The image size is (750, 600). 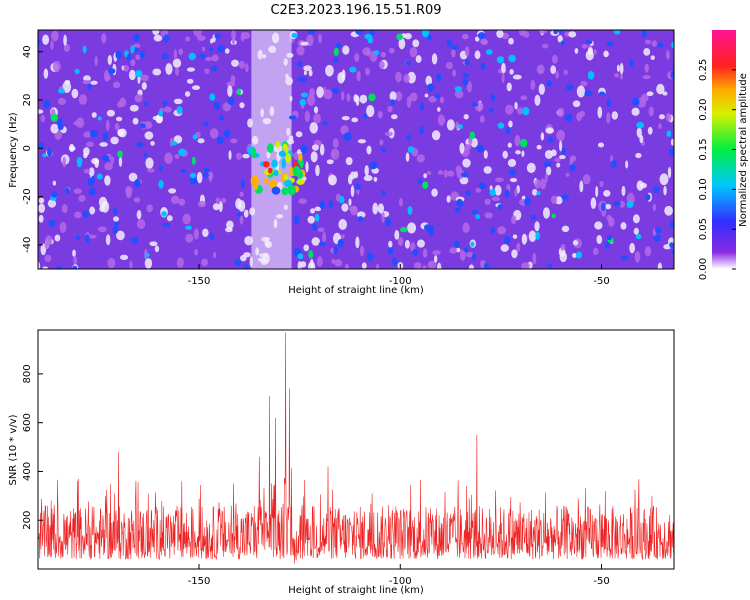 I want to click on colorbar-tick-label: 0.10, so click(x=703, y=189).